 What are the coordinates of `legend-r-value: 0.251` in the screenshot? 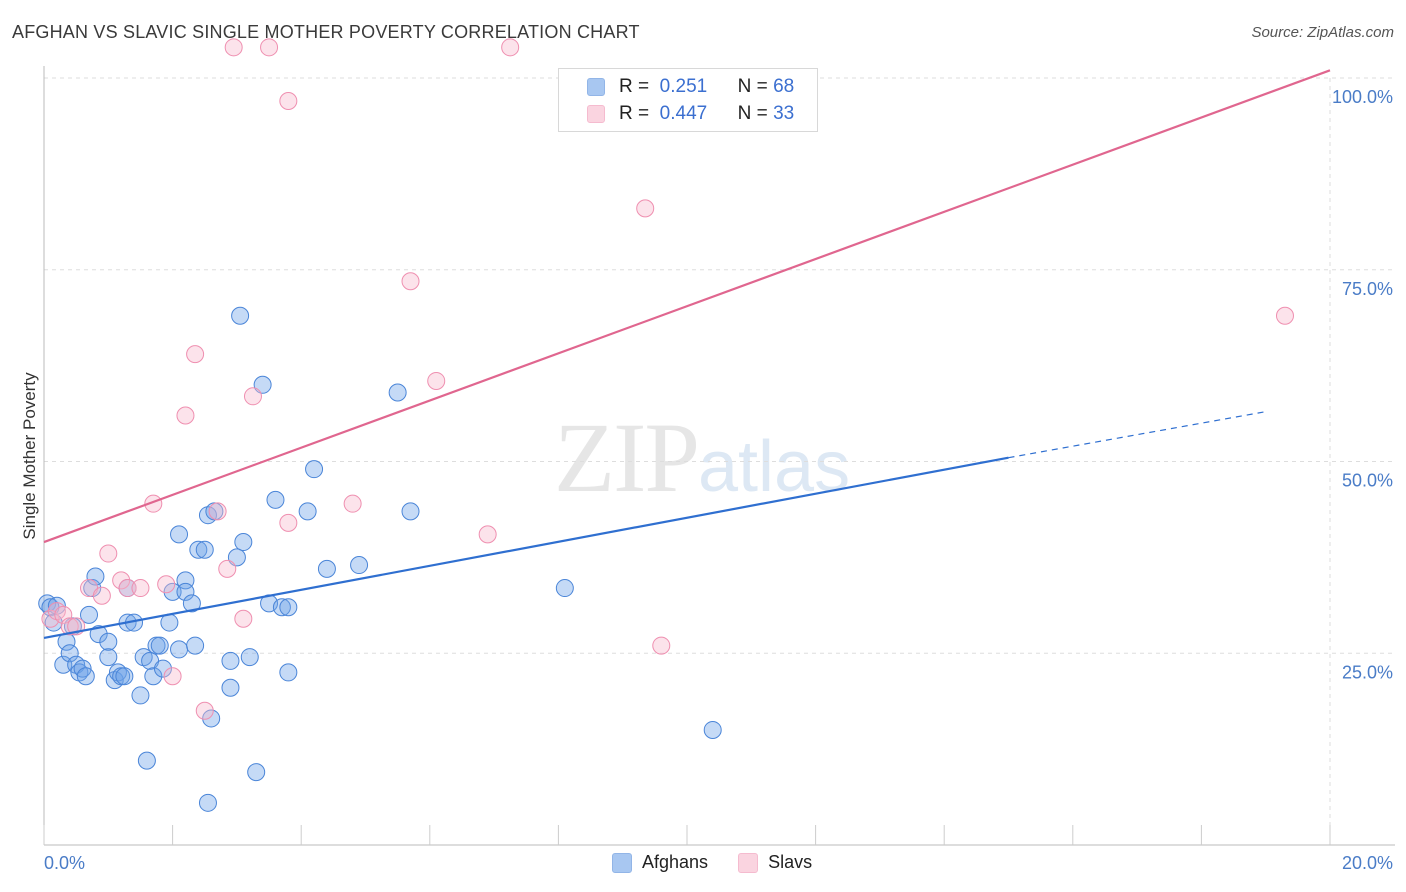 It's located at (683, 86).